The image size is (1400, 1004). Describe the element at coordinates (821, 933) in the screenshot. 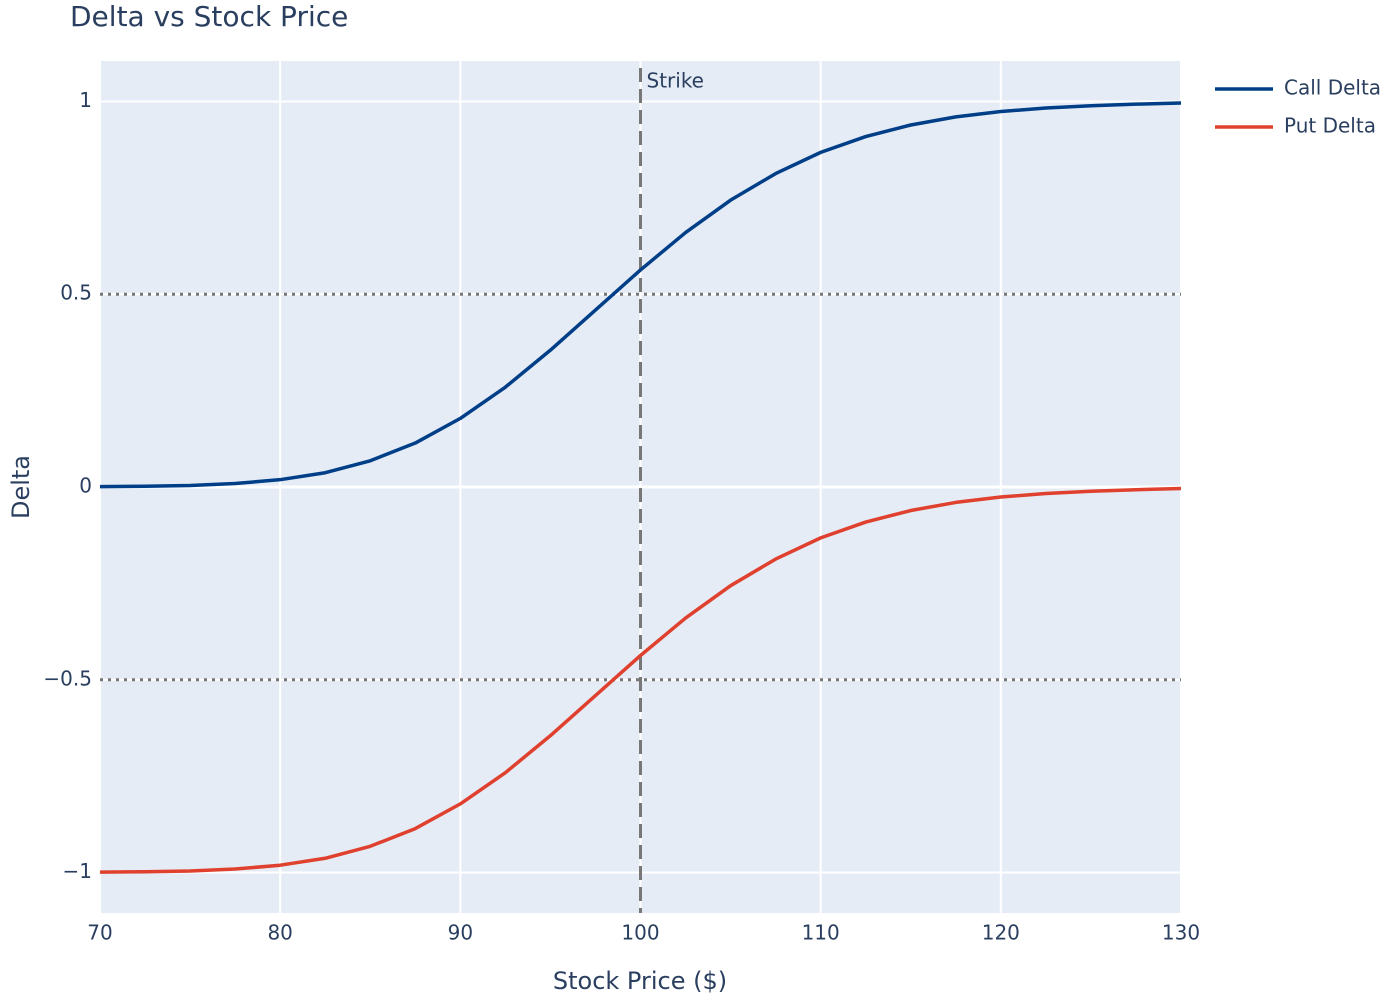

I see `x-tick-label: 110` at that location.